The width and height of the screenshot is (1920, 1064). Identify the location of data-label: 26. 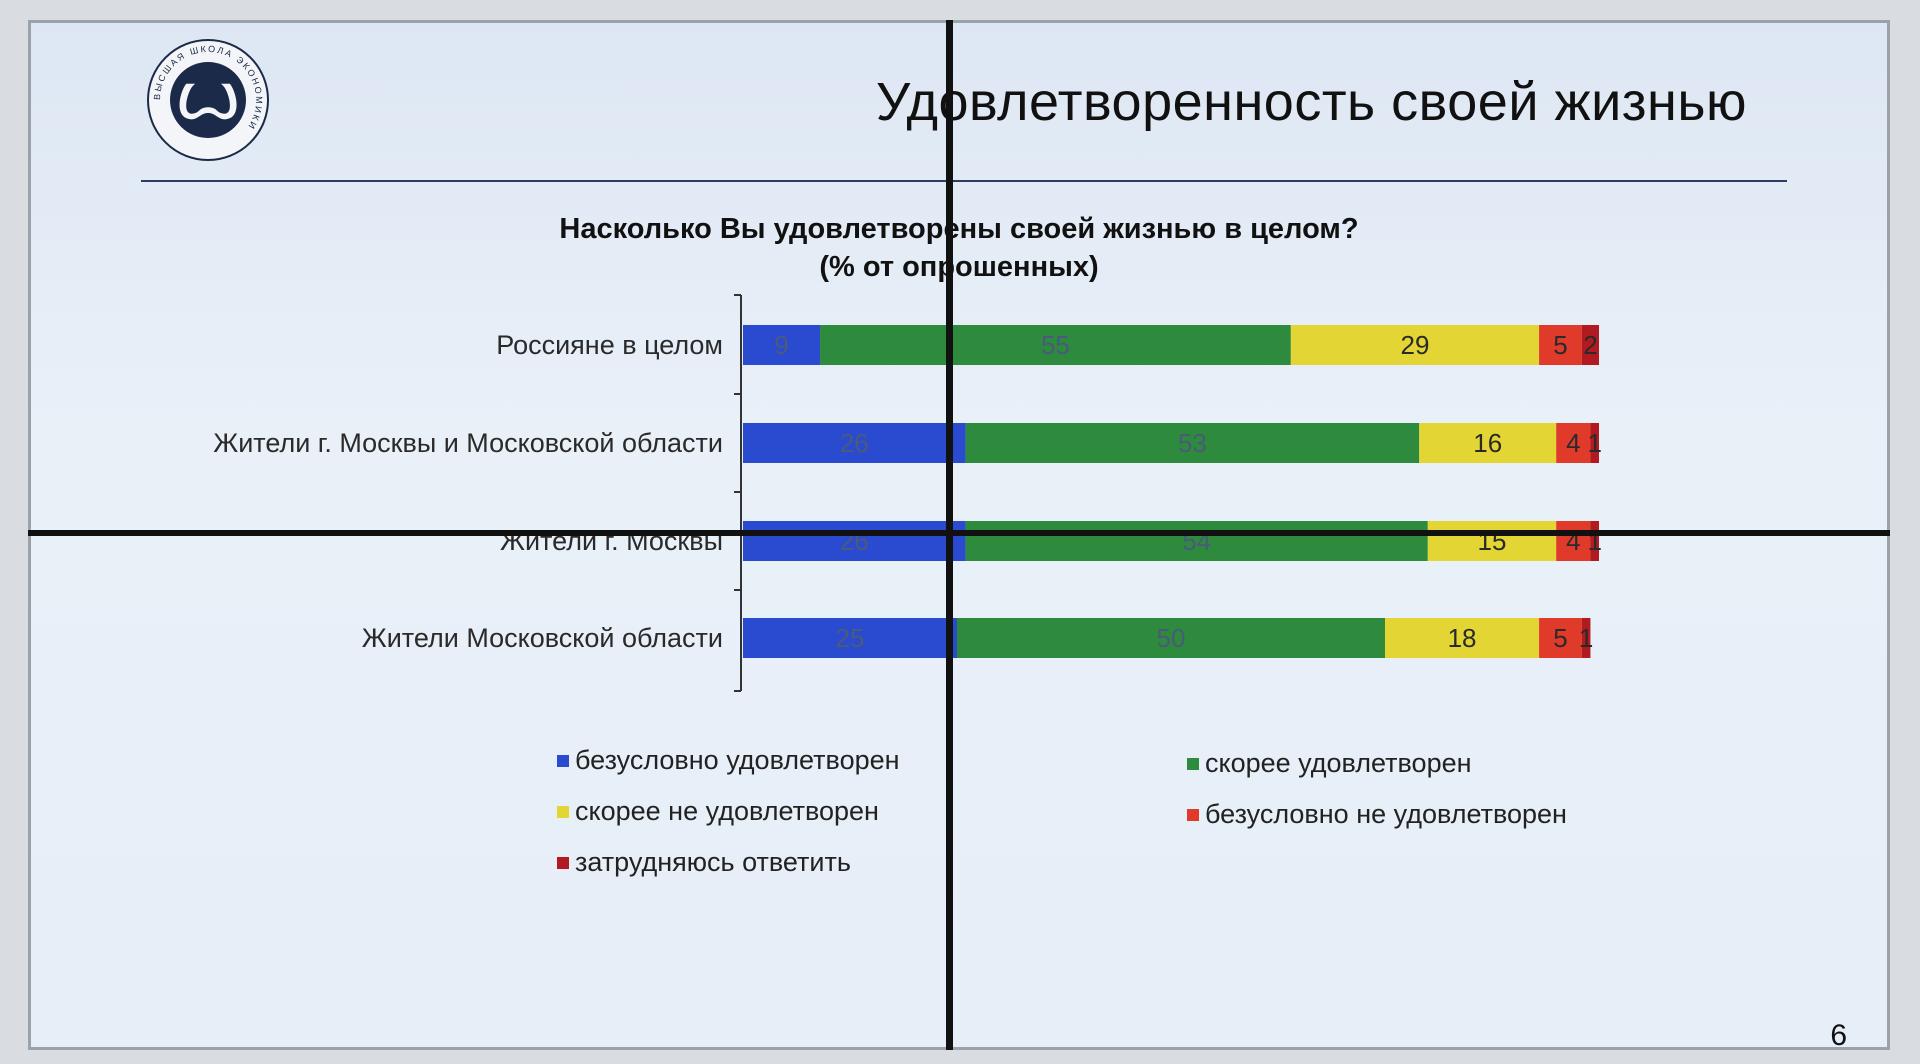
(854, 443).